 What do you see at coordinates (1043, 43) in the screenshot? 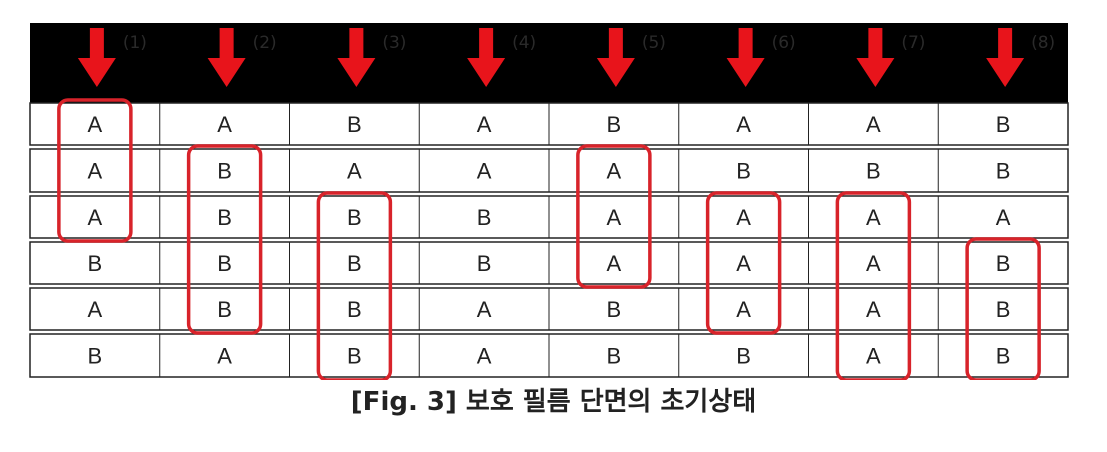
I see `column-number: (8)` at bounding box center [1043, 43].